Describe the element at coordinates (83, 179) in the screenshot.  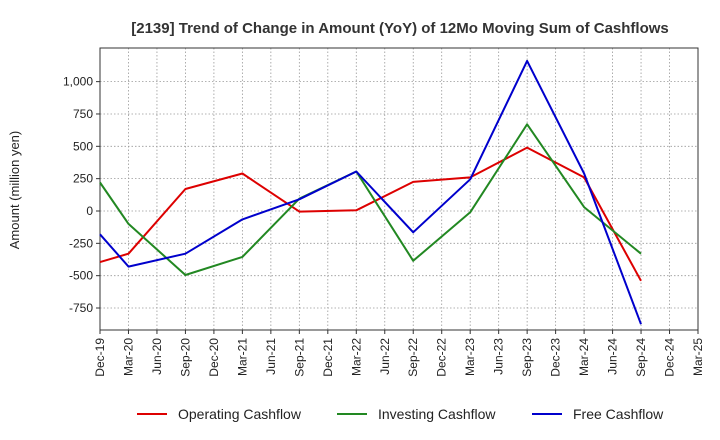
I see `y-tick-label: 250` at that location.